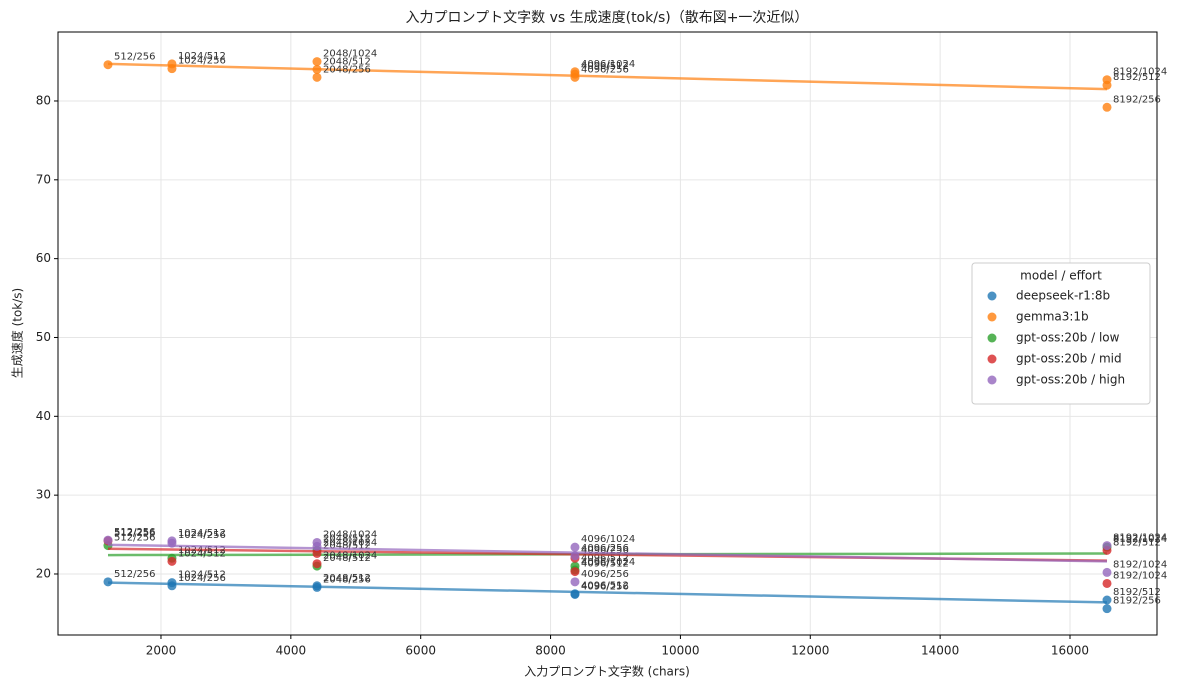 The image size is (1182, 694). I want to click on y-tick-label: 60, so click(43, 258).